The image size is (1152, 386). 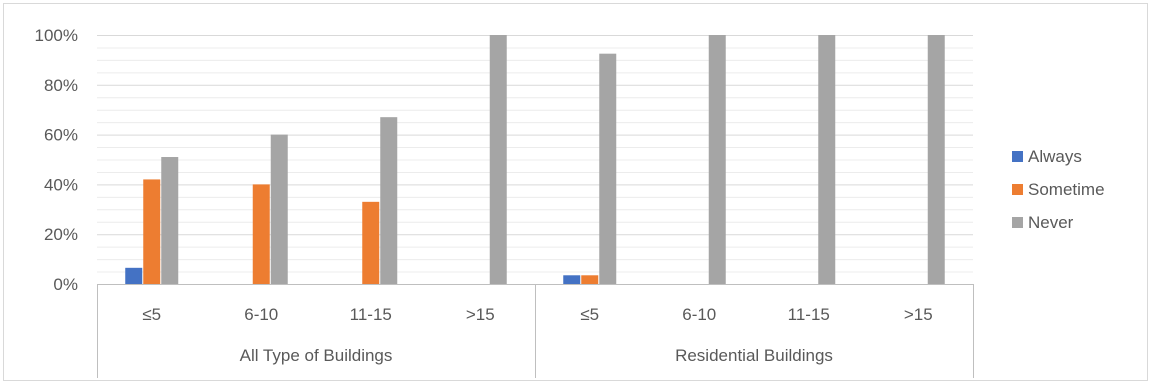 I want to click on legend-label-sometime: Sometime, so click(x=1066, y=189).